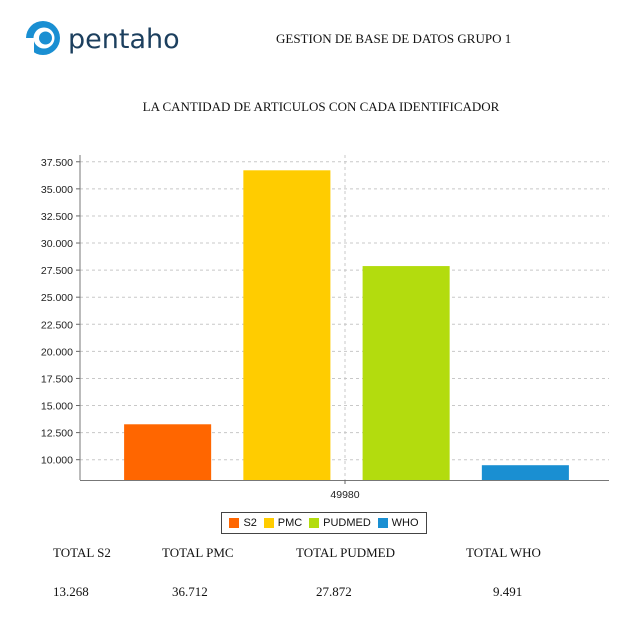 The image size is (642, 620). I want to click on logo-text: pentaho, so click(124, 39).